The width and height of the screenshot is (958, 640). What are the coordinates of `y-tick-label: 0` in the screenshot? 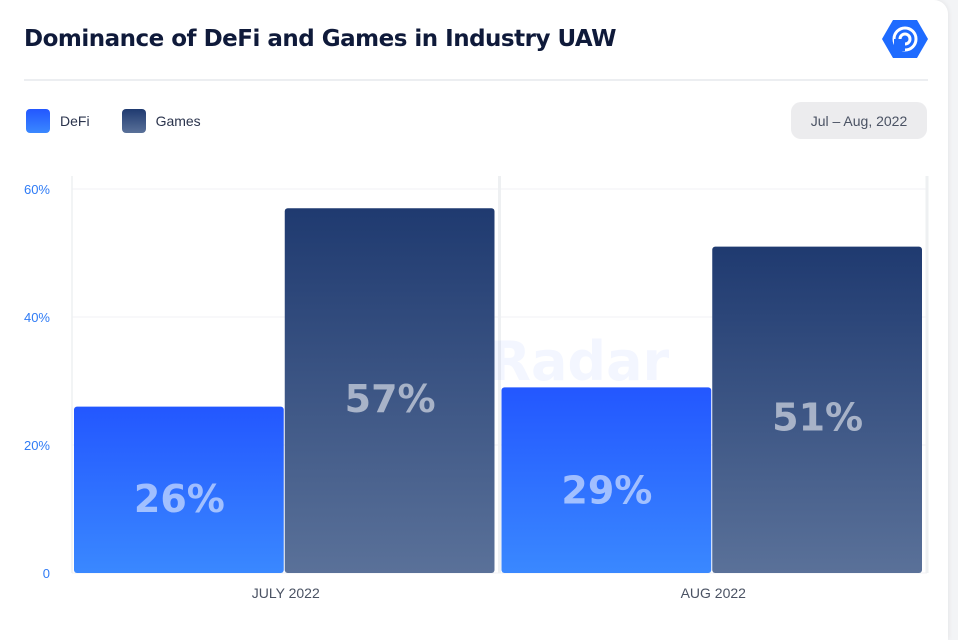 It's located at (46, 573).